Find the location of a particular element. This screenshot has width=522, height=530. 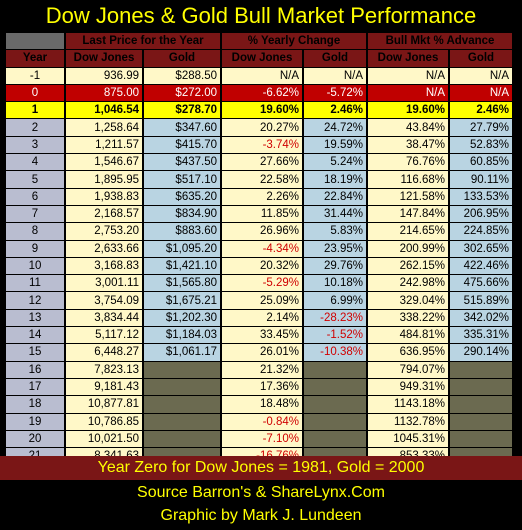

cell-gold-advance: 2.46% is located at coordinates (481, 110).